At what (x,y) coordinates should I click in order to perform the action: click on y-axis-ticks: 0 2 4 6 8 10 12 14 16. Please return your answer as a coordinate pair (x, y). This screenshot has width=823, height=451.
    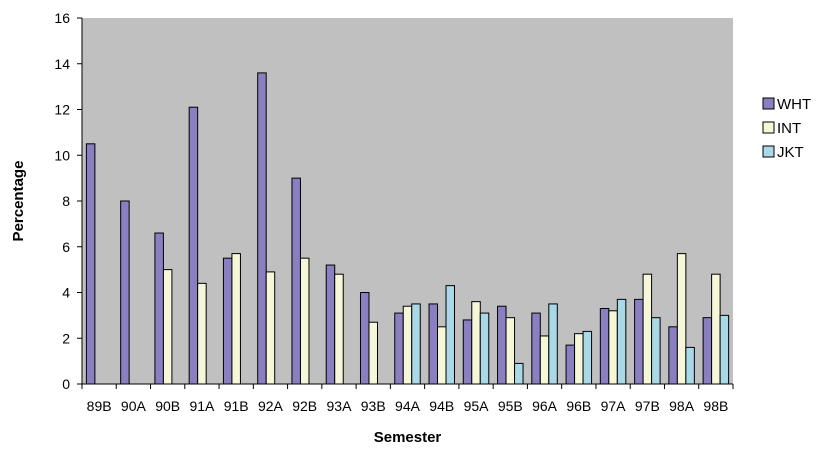
    Looking at the image, I should click on (68, 201).